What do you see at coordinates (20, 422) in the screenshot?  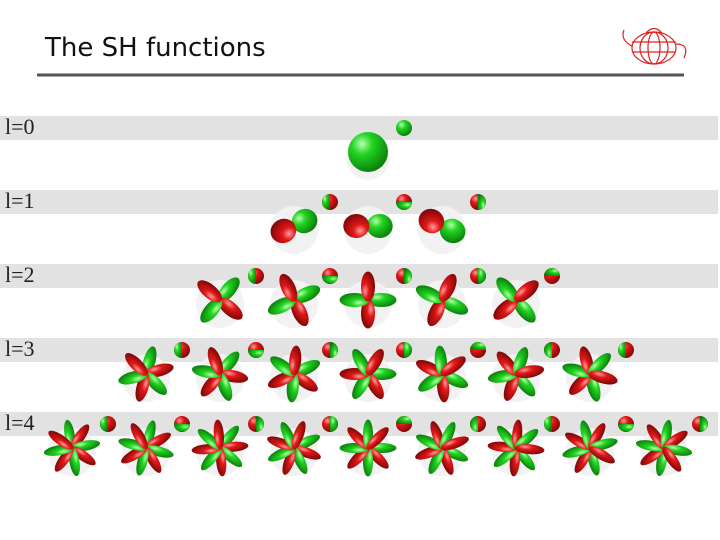 I see `row-label: l=4` at bounding box center [20, 422].